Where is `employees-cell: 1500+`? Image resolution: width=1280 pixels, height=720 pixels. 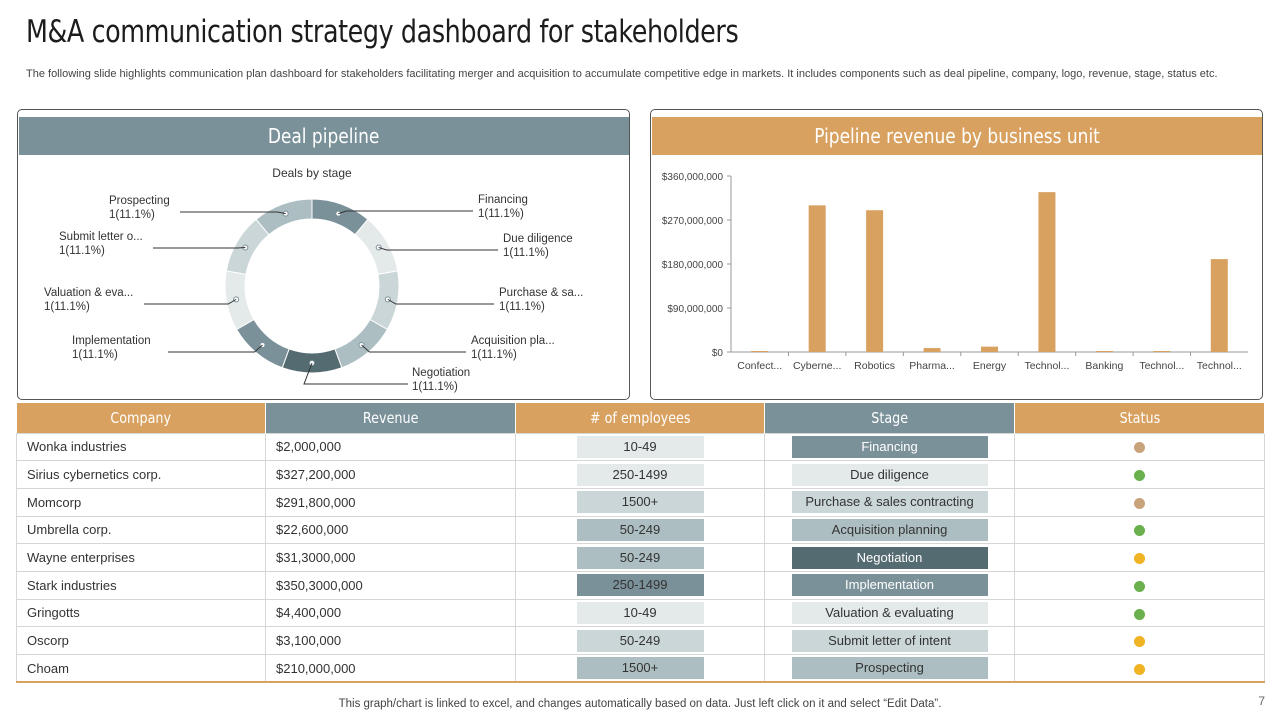 employees-cell: 1500+ is located at coordinates (640, 669).